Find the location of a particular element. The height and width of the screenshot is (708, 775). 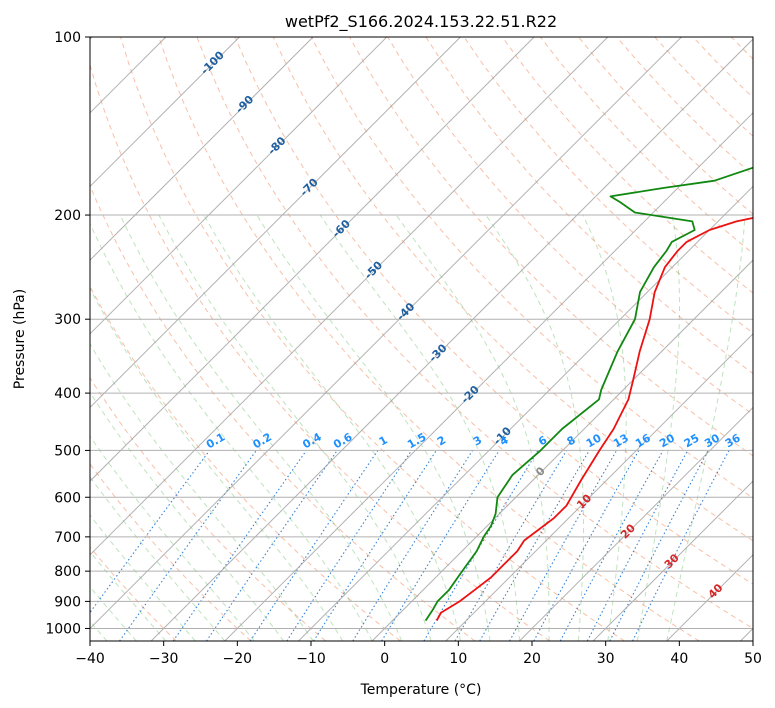

y-tick-label: 900 is located at coordinates (67, 602).